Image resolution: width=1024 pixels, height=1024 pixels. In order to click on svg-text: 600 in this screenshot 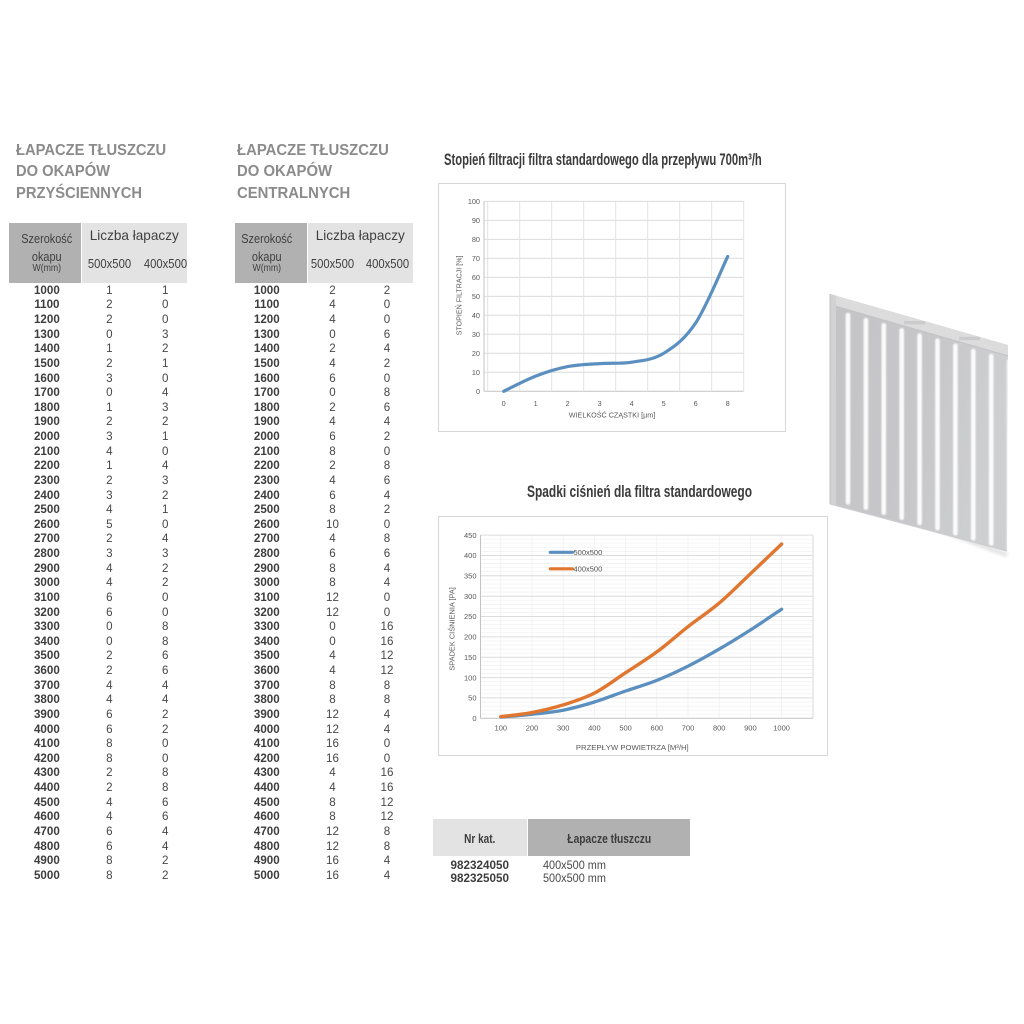, I will do `click(657, 728)`.